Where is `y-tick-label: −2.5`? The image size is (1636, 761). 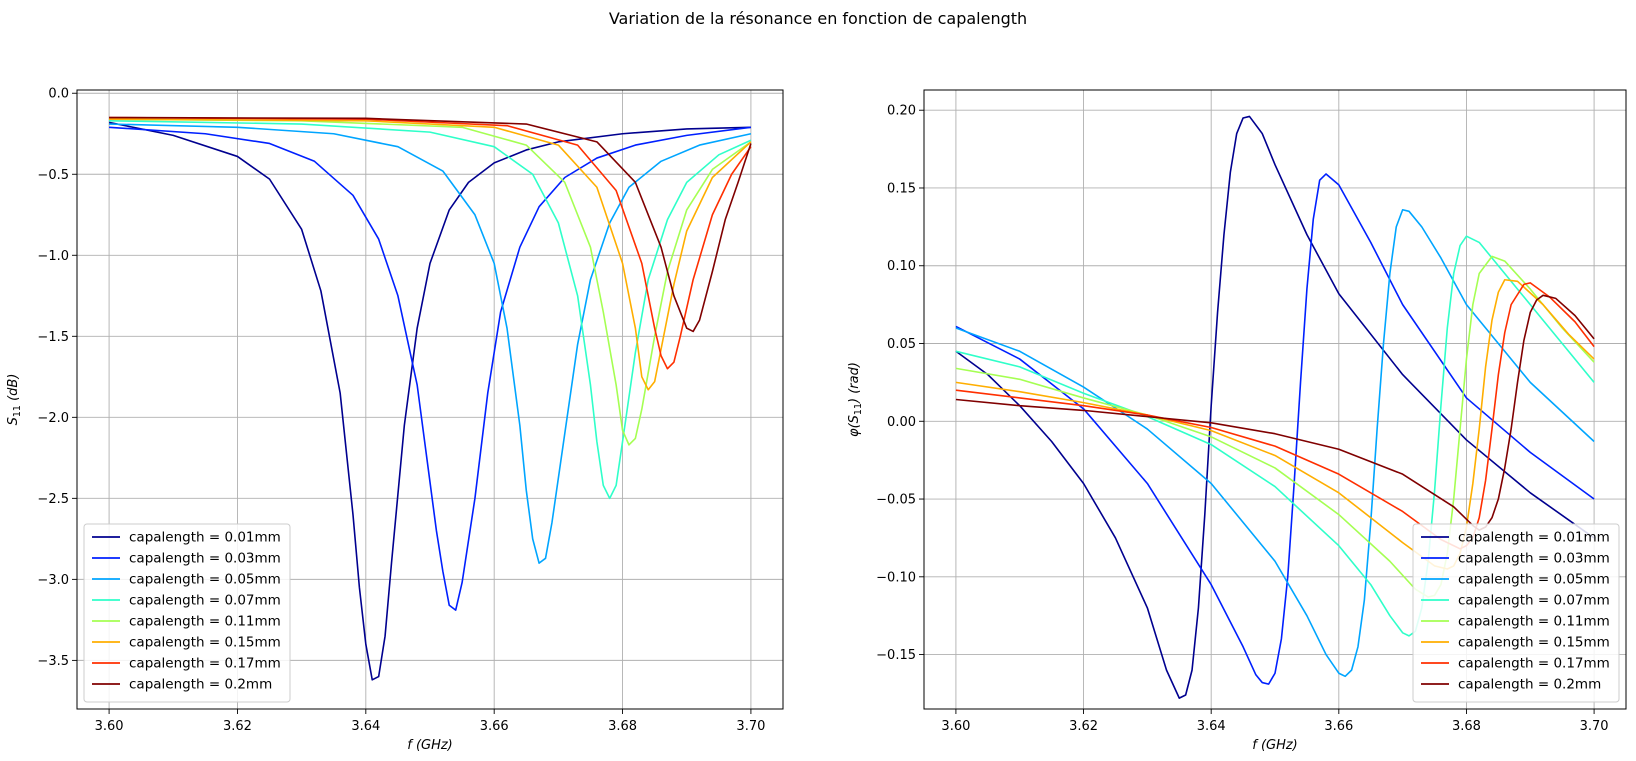
y-tick-label: −2.5 is located at coordinates (53, 499).